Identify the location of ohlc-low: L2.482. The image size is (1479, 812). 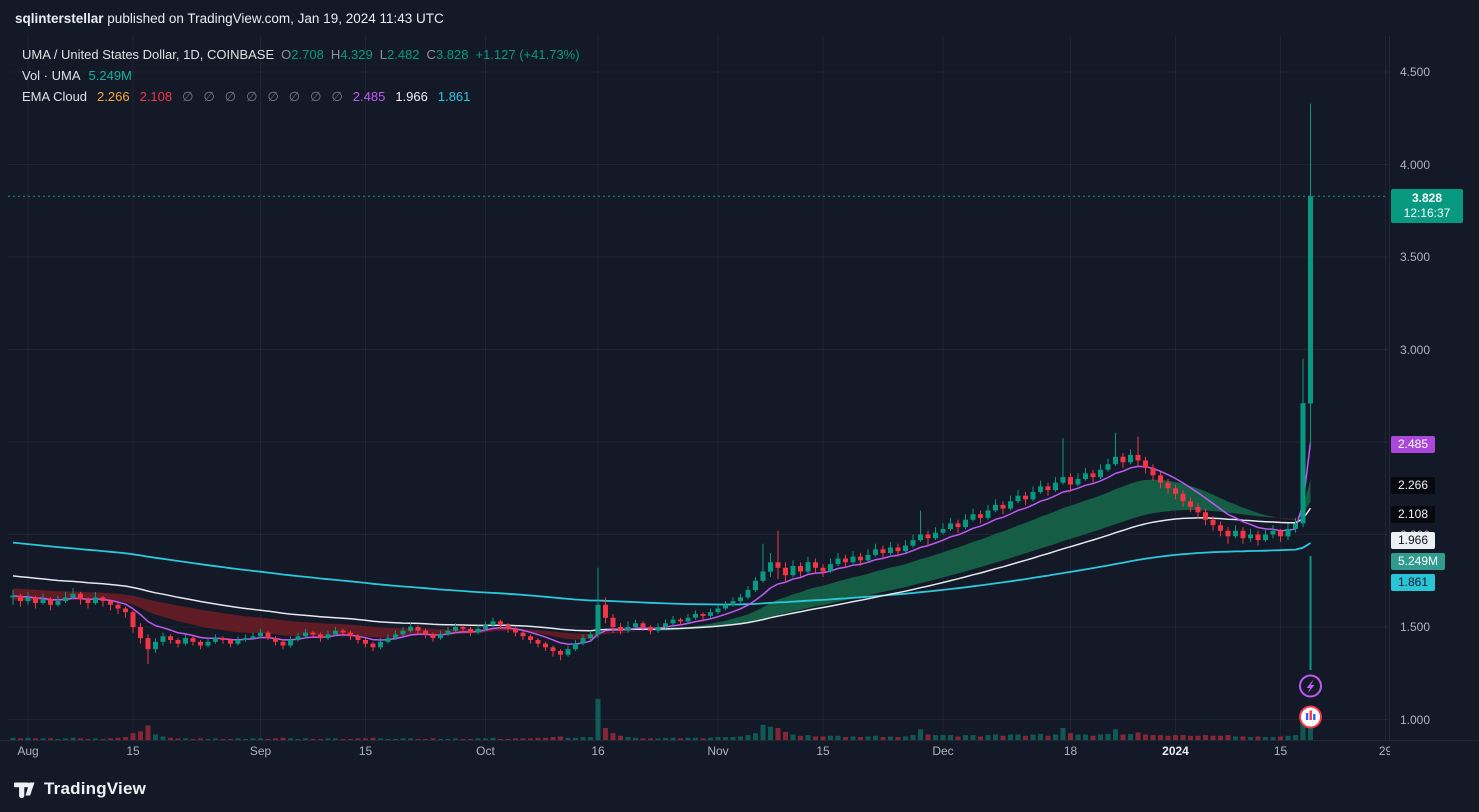
(399, 54).